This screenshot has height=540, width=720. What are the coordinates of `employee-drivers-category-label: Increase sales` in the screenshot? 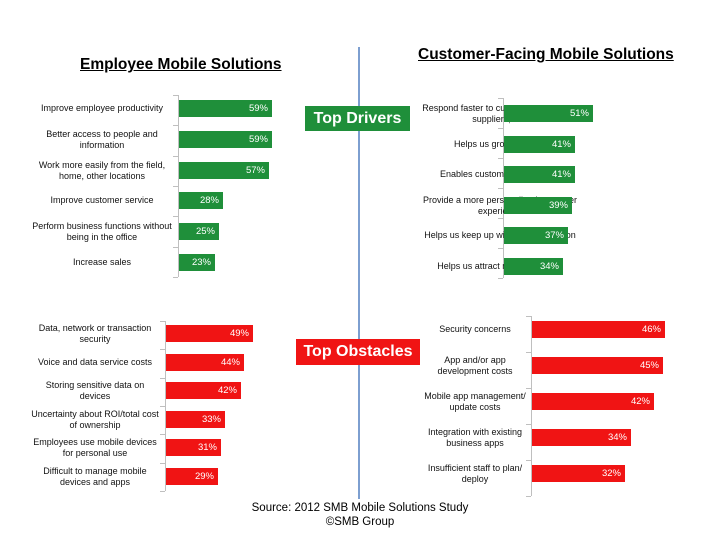 It's located at (102, 262).